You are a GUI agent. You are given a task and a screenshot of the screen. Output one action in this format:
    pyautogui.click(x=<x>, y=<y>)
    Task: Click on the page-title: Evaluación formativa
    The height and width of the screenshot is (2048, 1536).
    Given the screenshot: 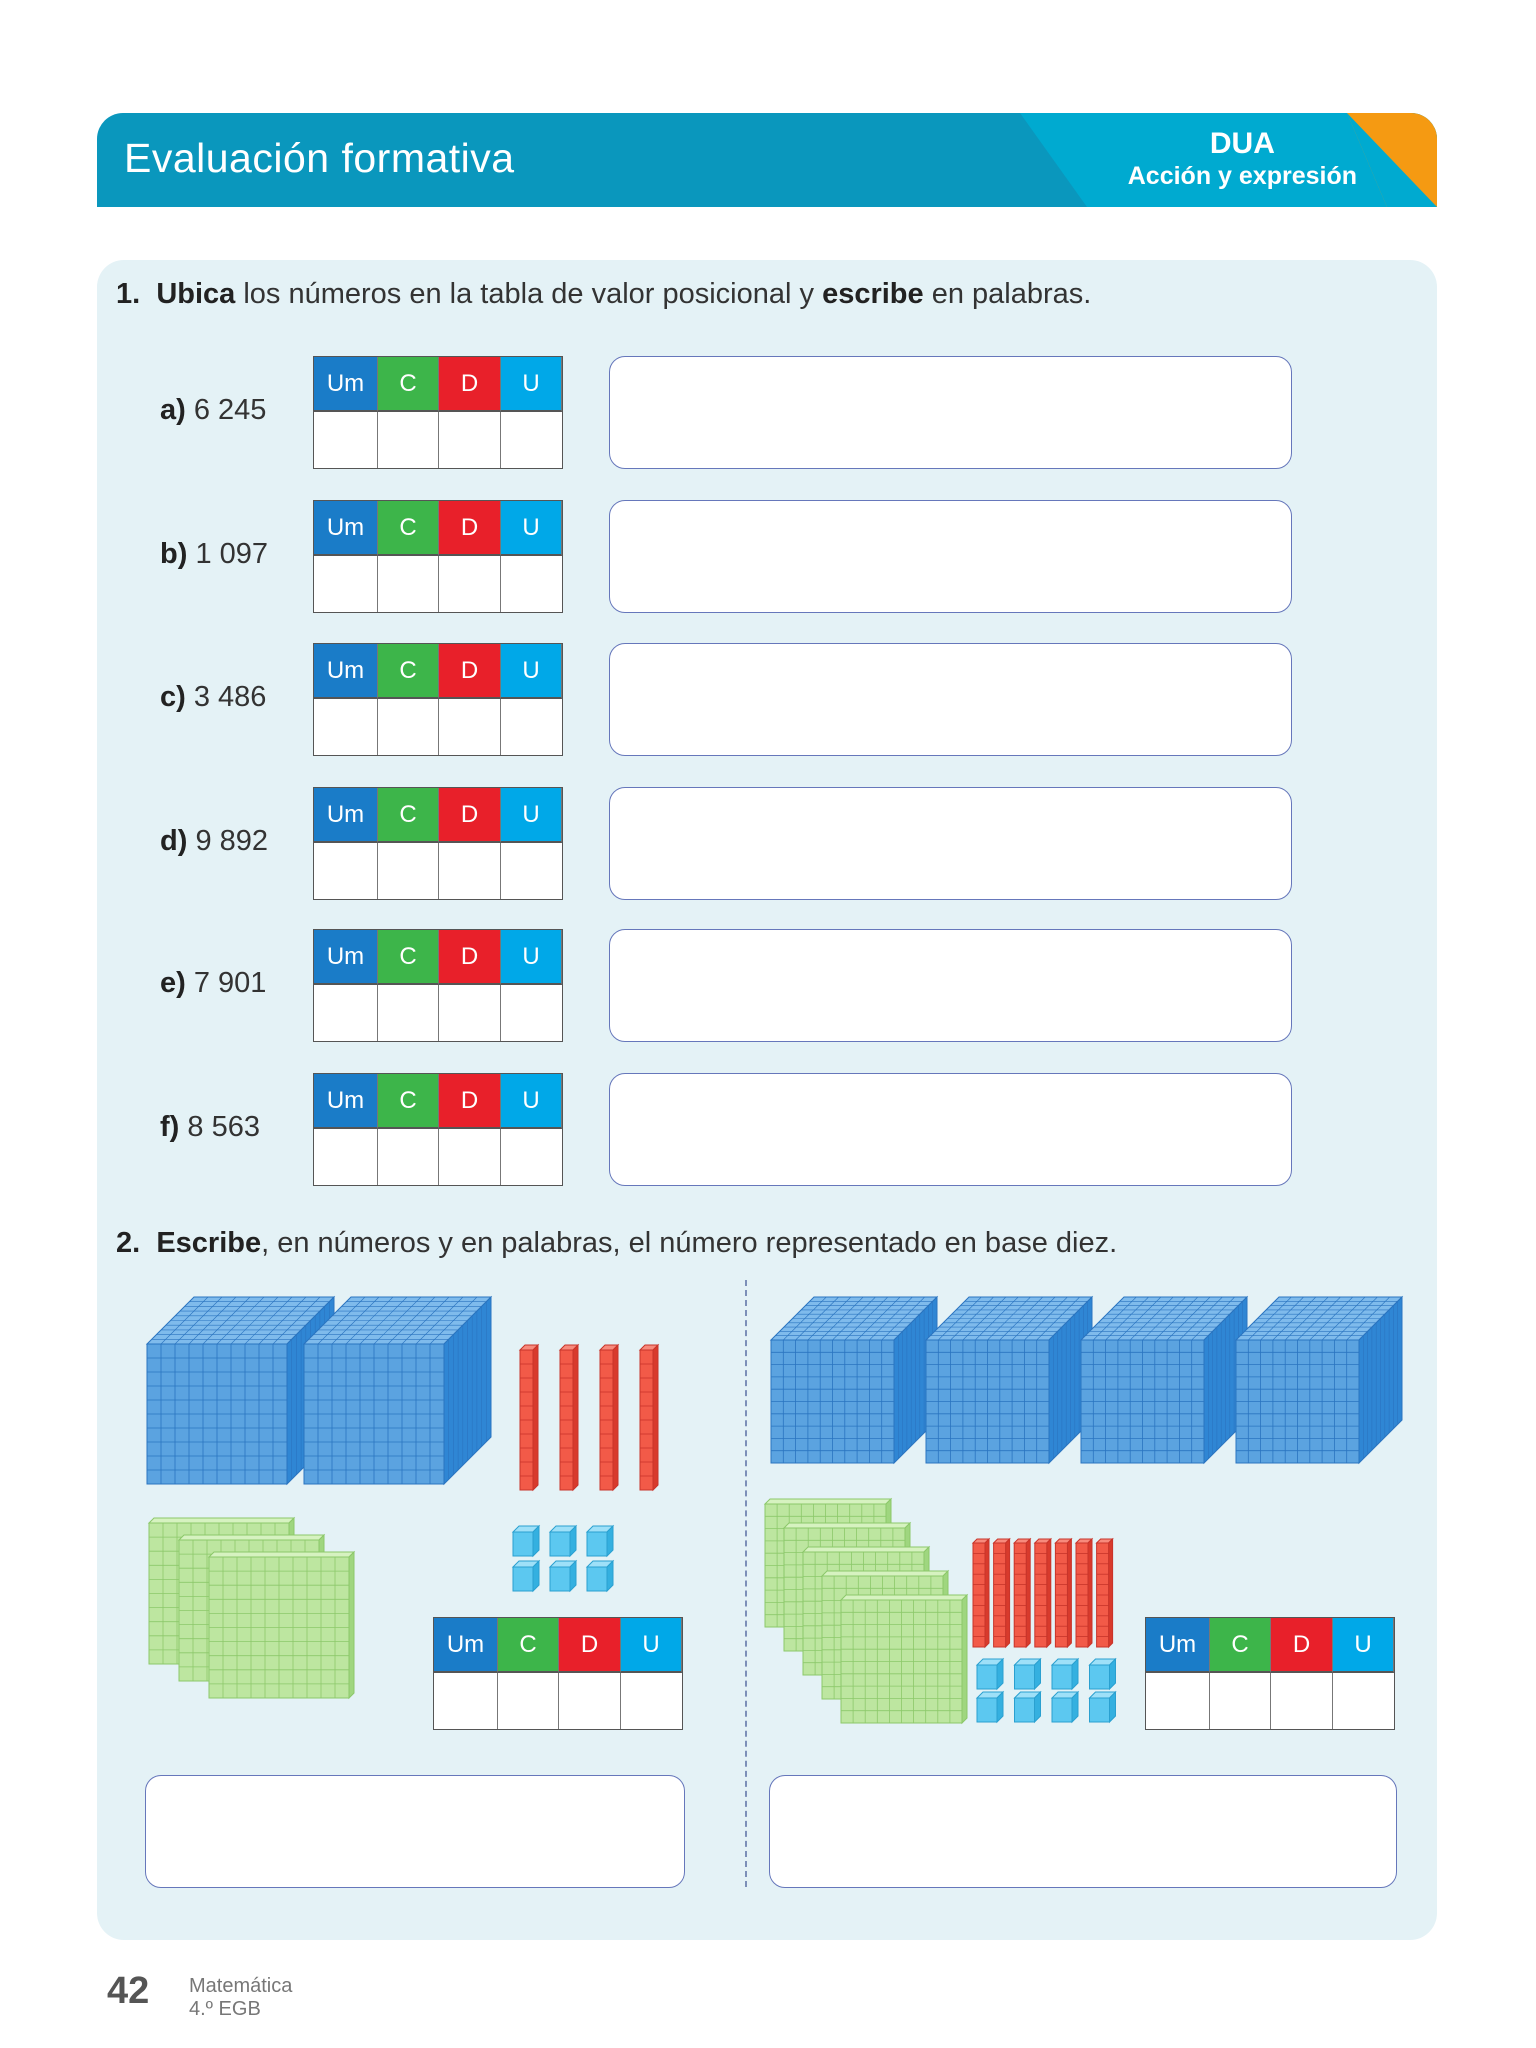 What is the action you would take?
    pyautogui.click(x=319, y=158)
    